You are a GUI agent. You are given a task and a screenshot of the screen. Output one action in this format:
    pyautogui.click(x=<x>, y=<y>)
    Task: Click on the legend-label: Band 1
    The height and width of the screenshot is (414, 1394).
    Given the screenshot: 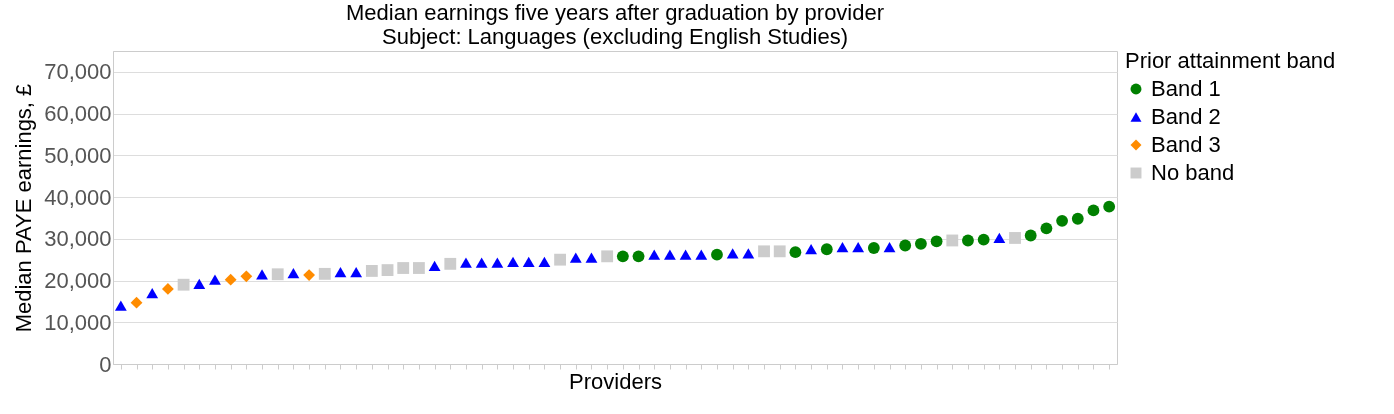 What is the action you would take?
    pyautogui.click(x=1186, y=88)
    